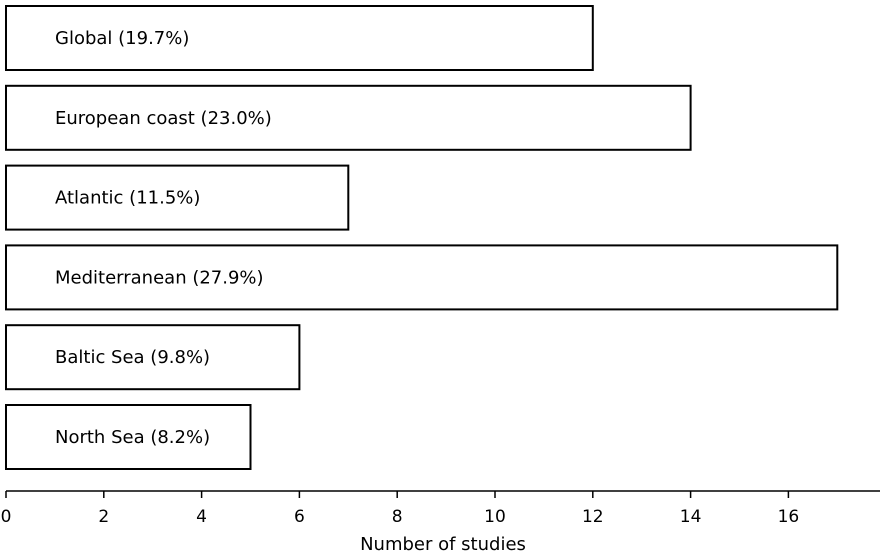 This screenshot has width=886, height=558. Describe the element at coordinates (789, 517) in the screenshot. I see `x-tick-label: 16` at that location.